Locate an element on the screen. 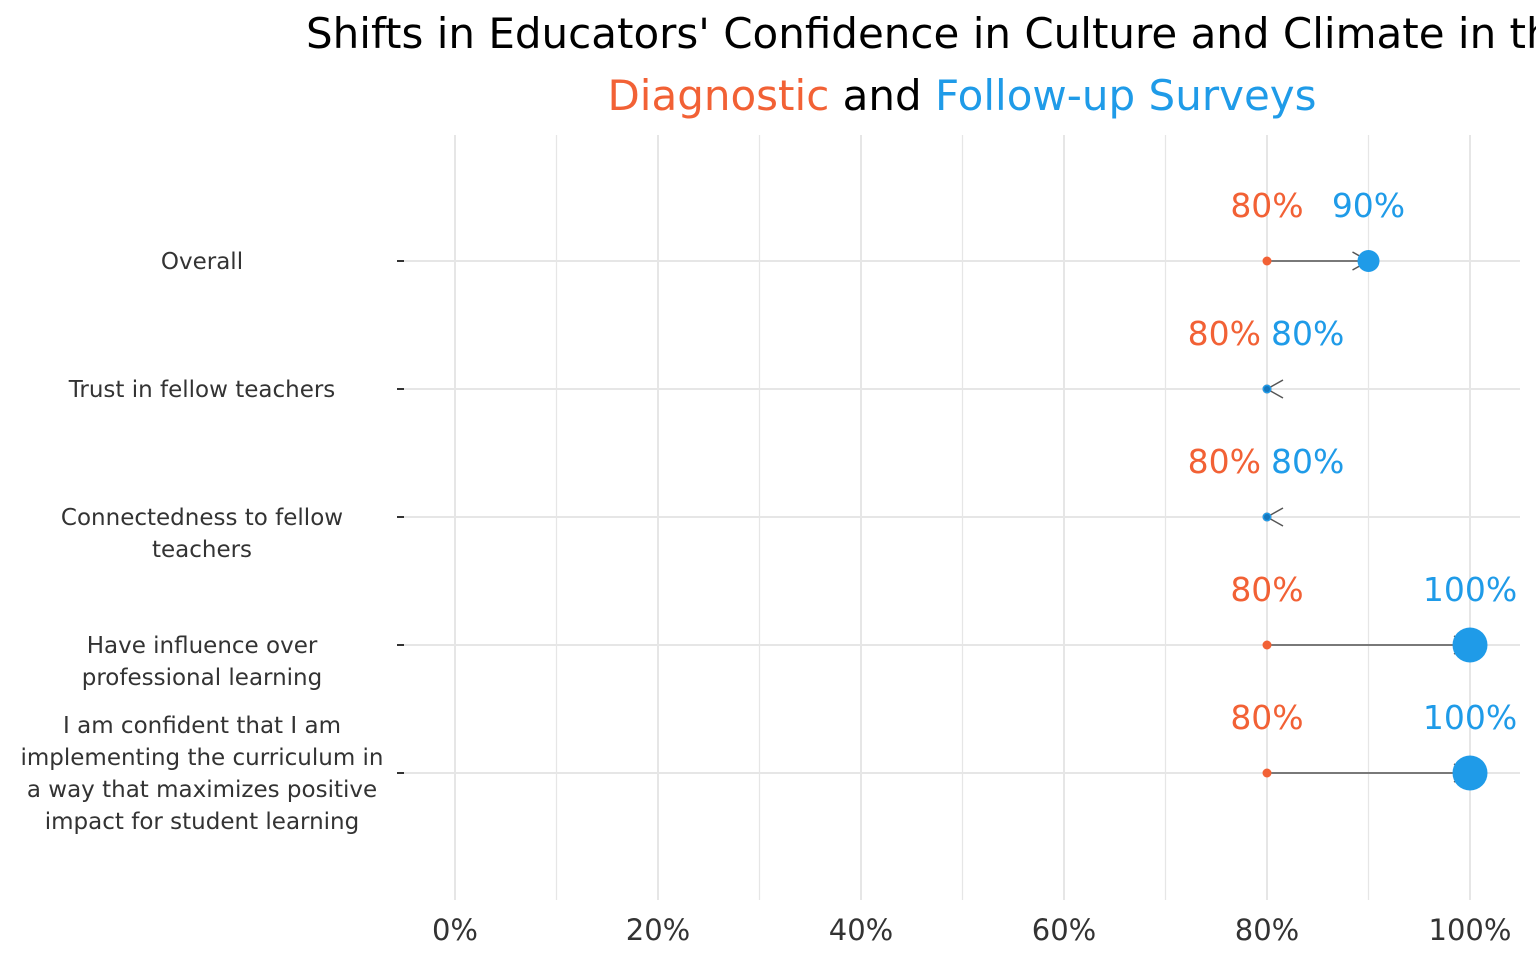 The width and height of the screenshot is (1536, 960). x-axis-tick-labels: 0% 20% 40% 60% 80% 100% is located at coordinates (971, 930).